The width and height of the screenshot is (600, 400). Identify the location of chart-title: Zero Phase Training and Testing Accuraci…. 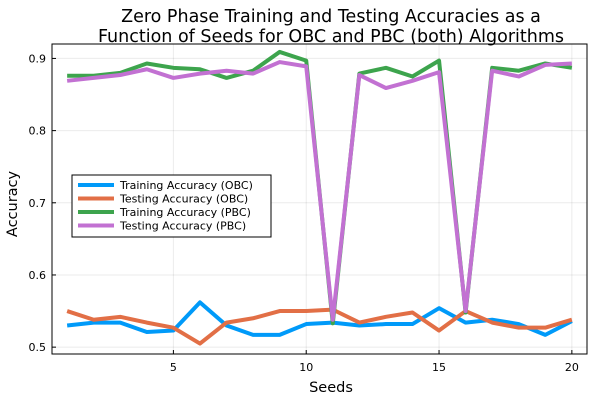
(331, 27).